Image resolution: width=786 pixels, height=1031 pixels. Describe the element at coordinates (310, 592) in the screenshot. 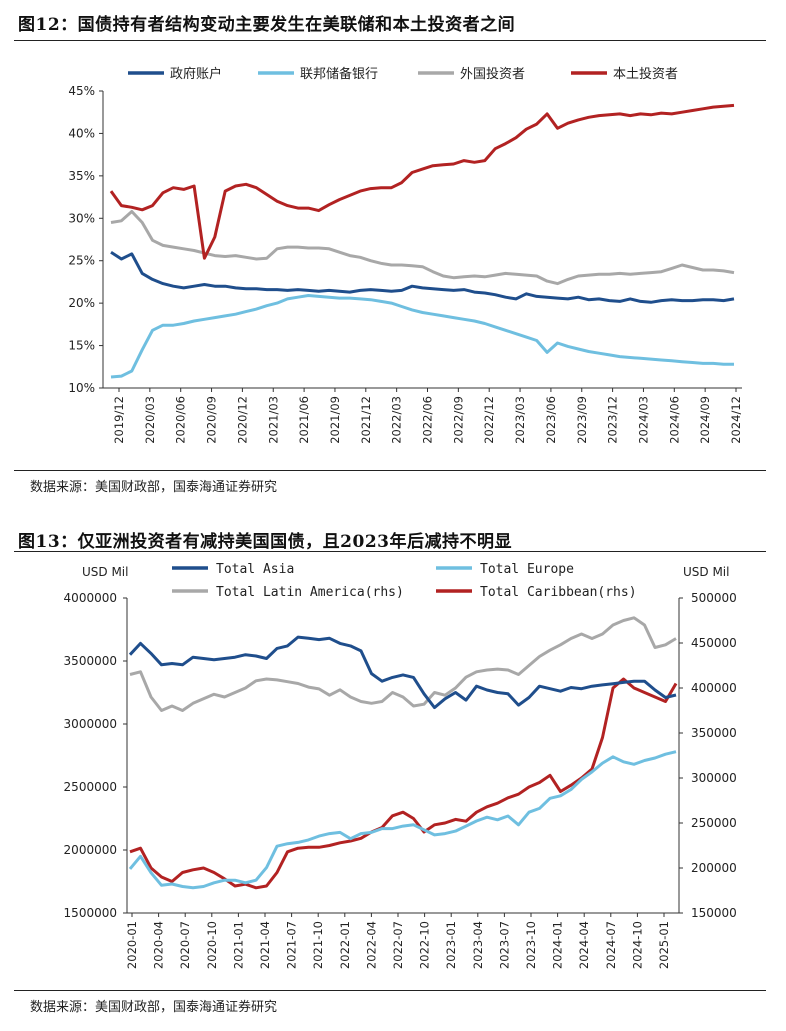

I see `legend-label-3: Total Latin America(rhs)` at that location.